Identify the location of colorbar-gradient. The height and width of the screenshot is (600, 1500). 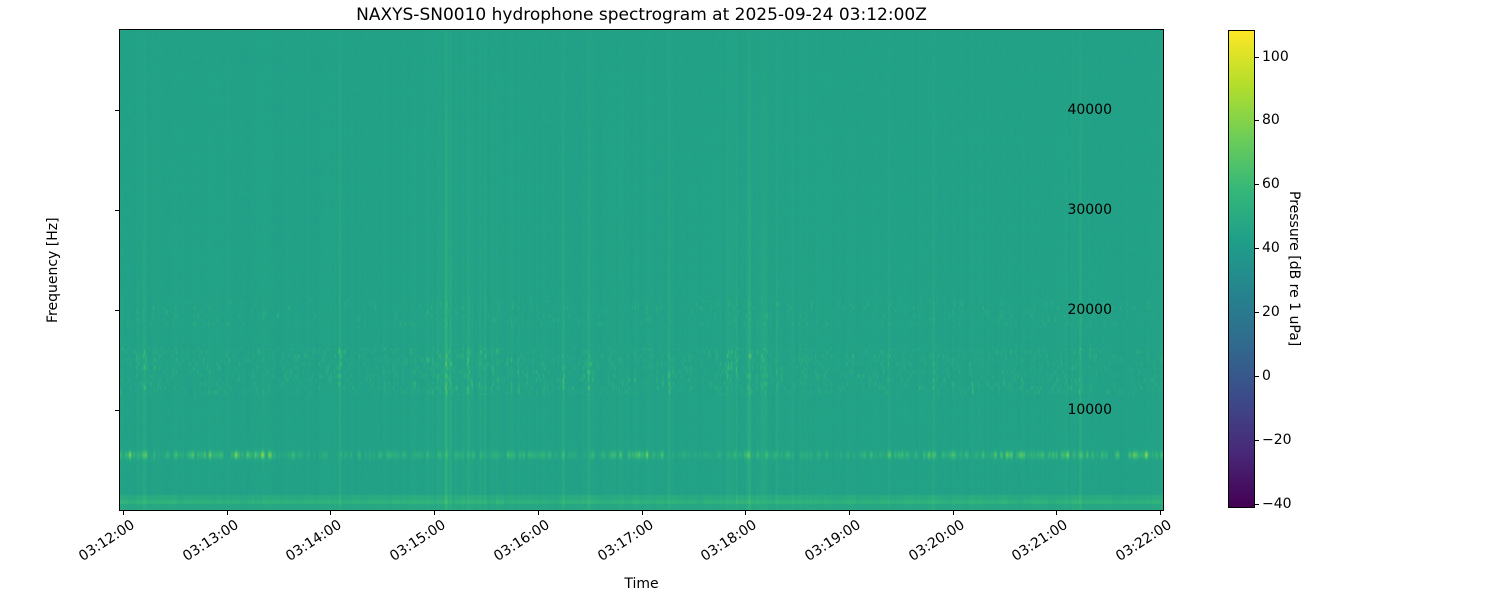
(1241, 269).